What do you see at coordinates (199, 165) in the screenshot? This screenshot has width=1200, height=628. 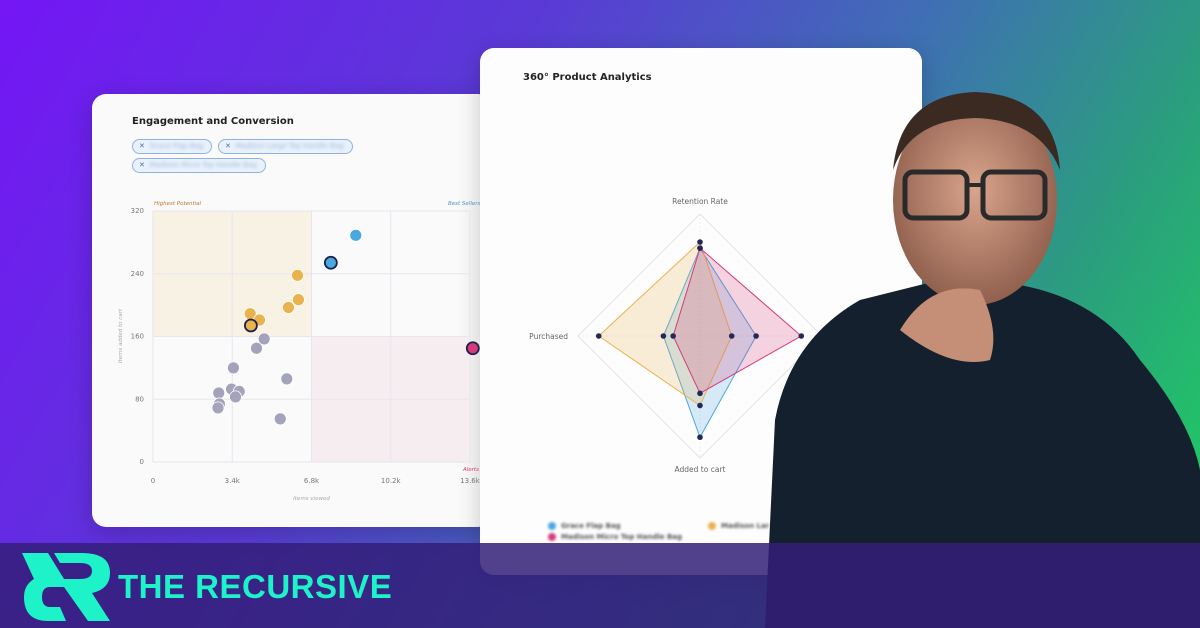 I see `filter-chip: ✕ Madison Micro Top Handle Bag` at bounding box center [199, 165].